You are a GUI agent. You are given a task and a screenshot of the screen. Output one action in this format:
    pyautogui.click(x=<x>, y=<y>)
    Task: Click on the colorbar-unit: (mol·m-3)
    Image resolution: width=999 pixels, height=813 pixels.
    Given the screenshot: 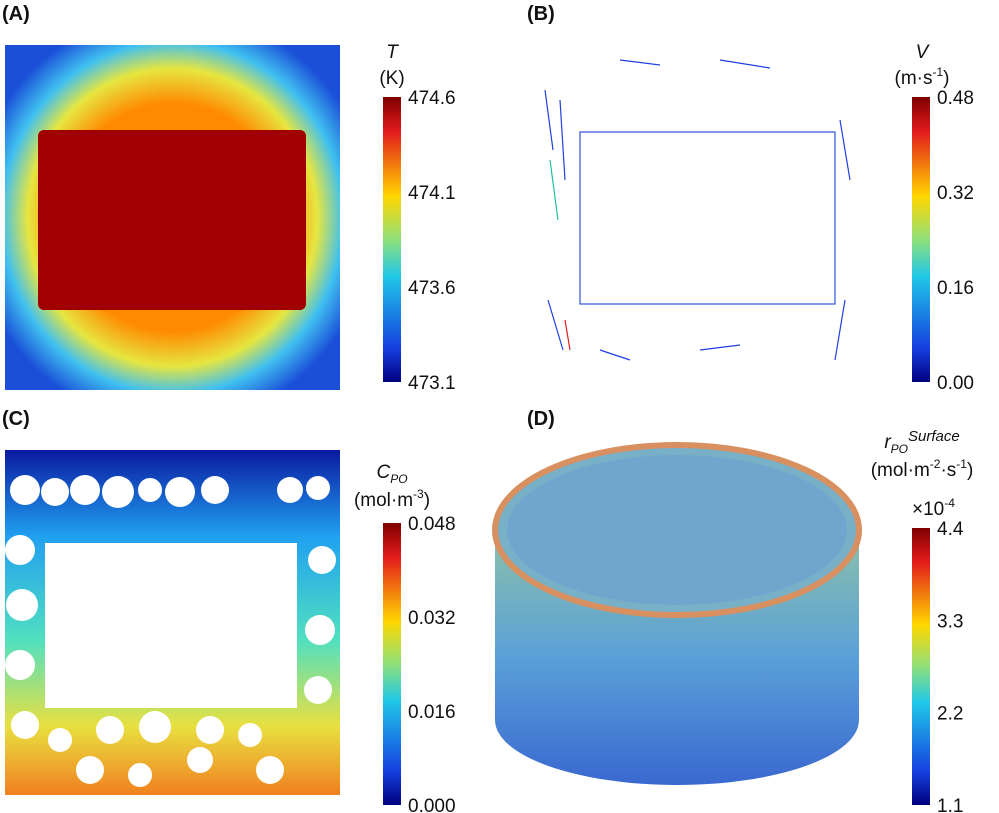 What is the action you would take?
    pyautogui.click(x=392, y=499)
    